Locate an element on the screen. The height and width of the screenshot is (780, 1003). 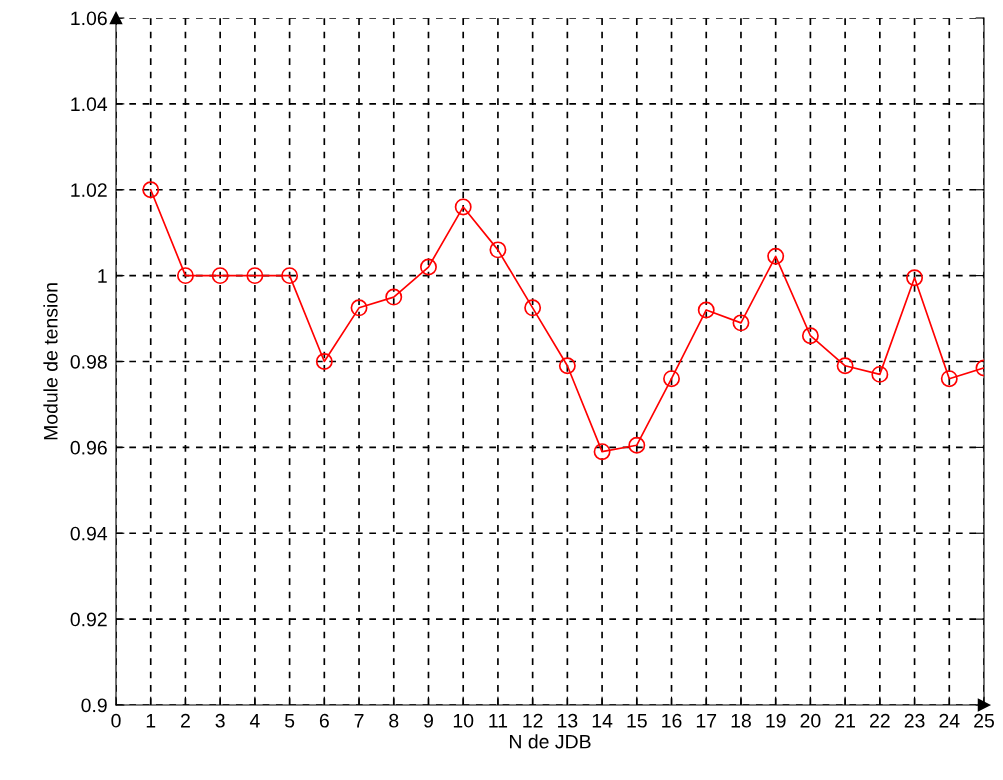
y-tick-label: 1.06 is located at coordinates (89, 18).